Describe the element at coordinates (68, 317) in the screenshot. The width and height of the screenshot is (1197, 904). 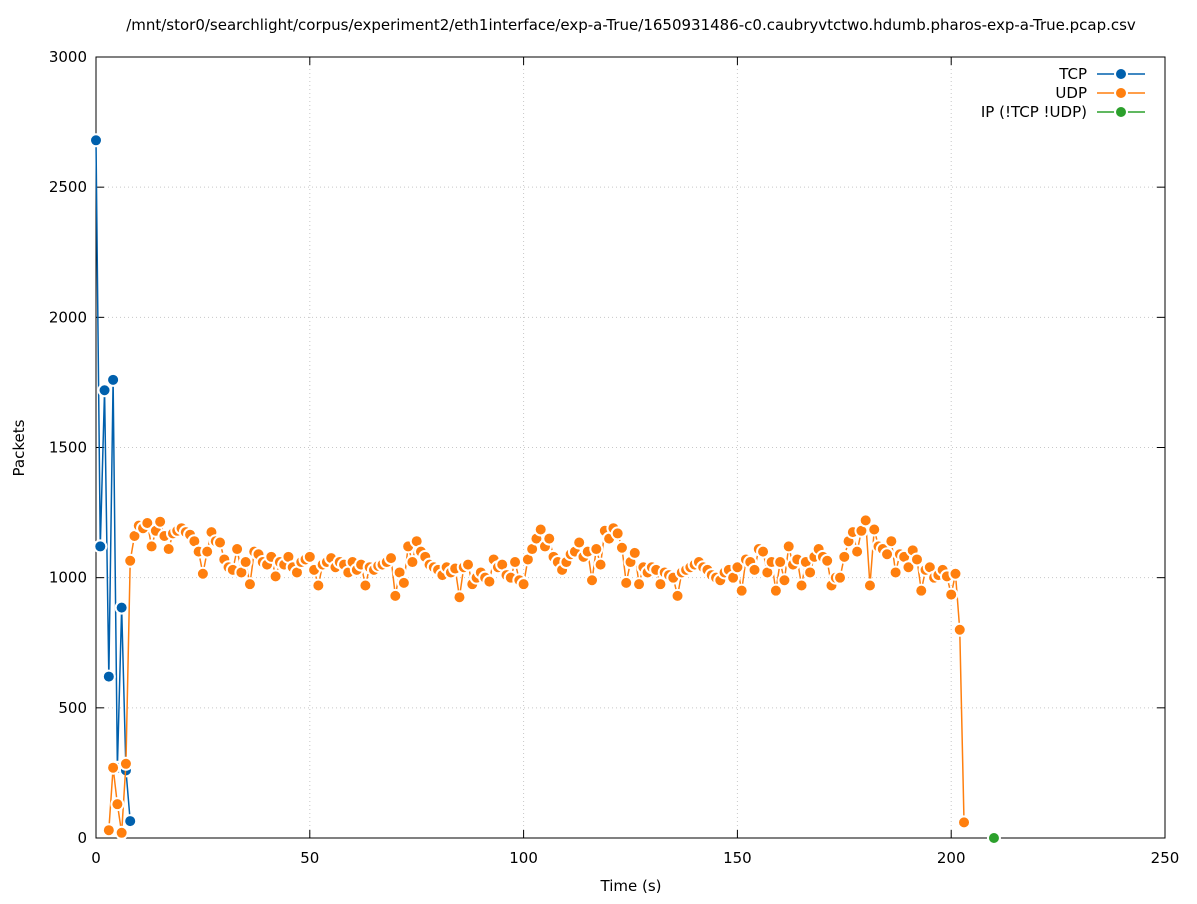
I see `y-tick-label: 2000` at that location.